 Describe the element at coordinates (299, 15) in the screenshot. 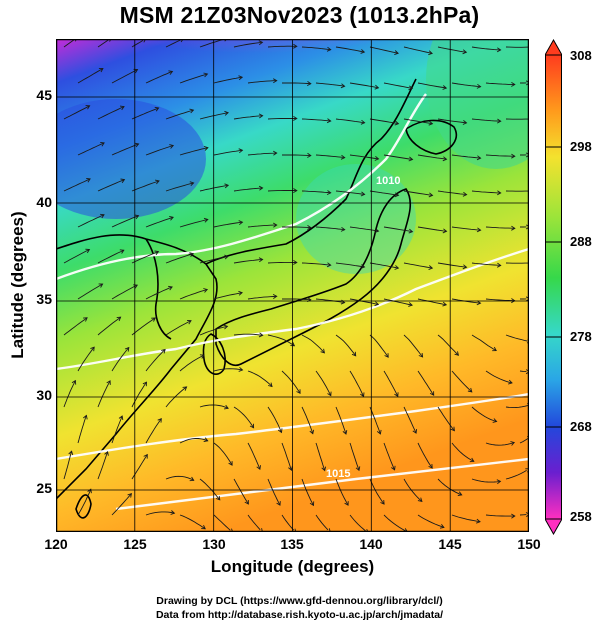

I see `map-title: MSM 21Z03Nov2023 (1013.2hPa)` at that location.